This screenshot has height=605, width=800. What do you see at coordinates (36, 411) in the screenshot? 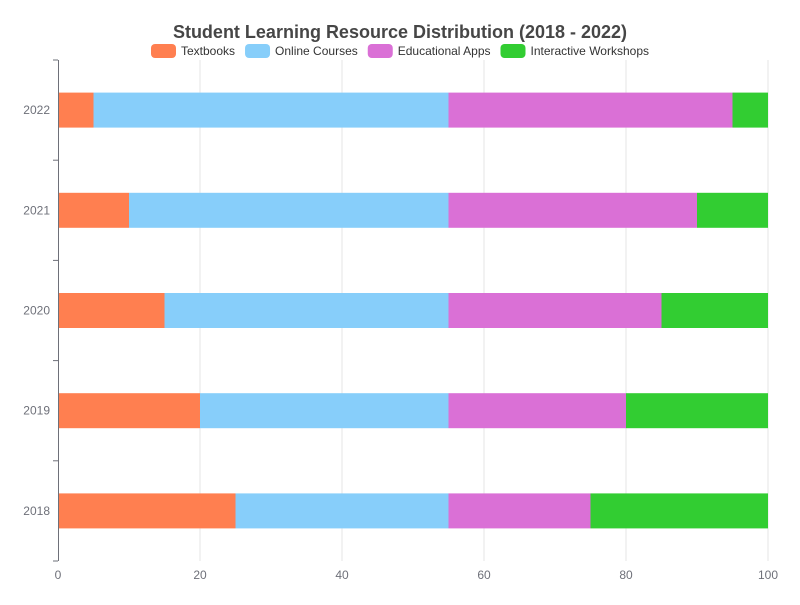
I see `y-tick-label: 2019` at bounding box center [36, 411].